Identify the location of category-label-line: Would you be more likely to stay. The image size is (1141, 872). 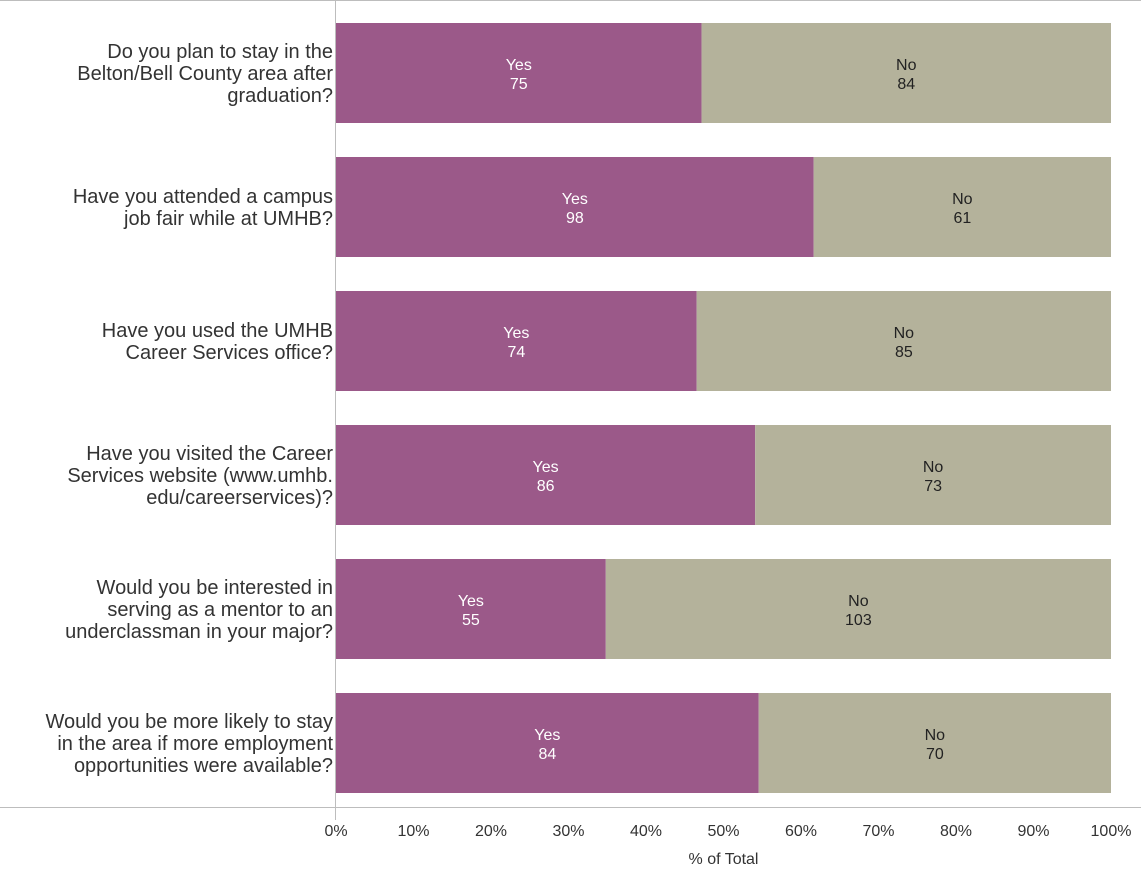
(189, 722).